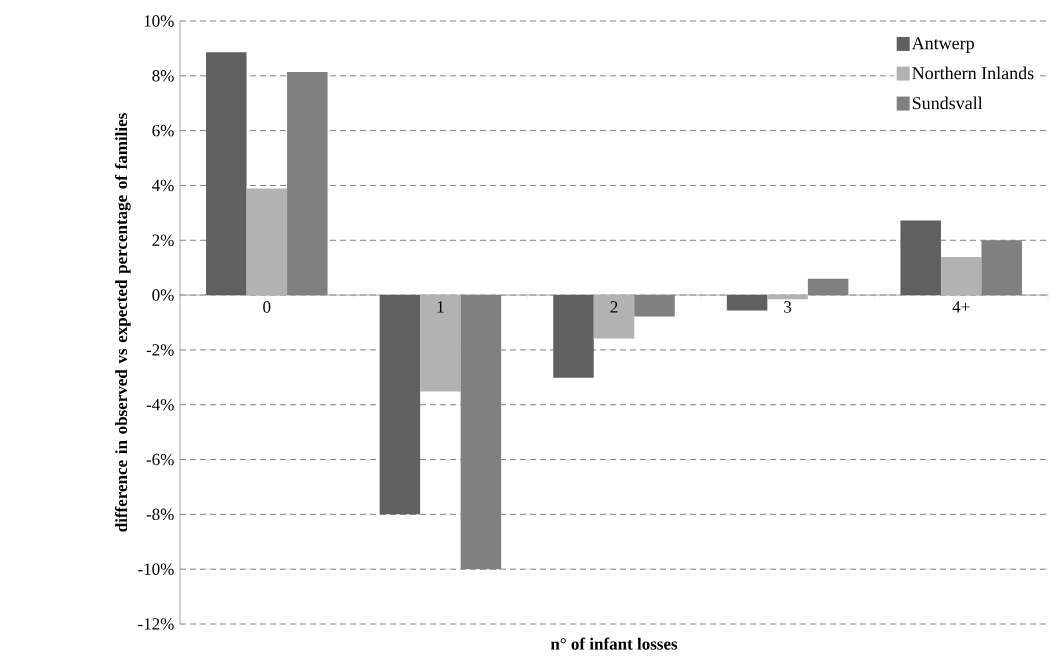 The width and height of the screenshot is (1058, 660). Describe the element at coordinates (159, 21) in the screenshot. I see `y-tick-label: 10%` at that location.